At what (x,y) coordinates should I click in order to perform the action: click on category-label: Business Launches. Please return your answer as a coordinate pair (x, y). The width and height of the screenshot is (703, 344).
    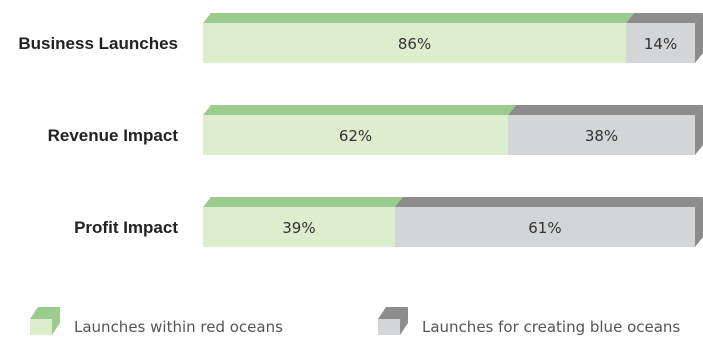
    Looking at the image, I should click on (98, 43).